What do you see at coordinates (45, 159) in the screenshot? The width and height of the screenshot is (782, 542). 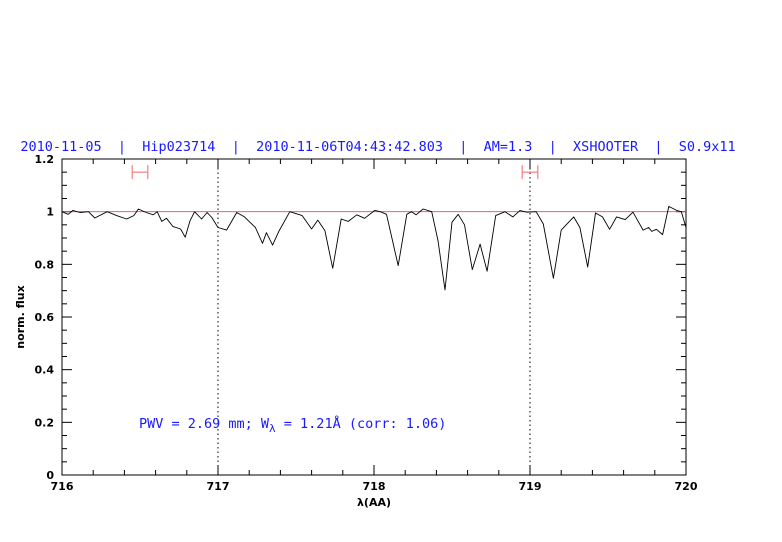 I see `y-tick-label: 1.2` at bounding box center [45, 159].